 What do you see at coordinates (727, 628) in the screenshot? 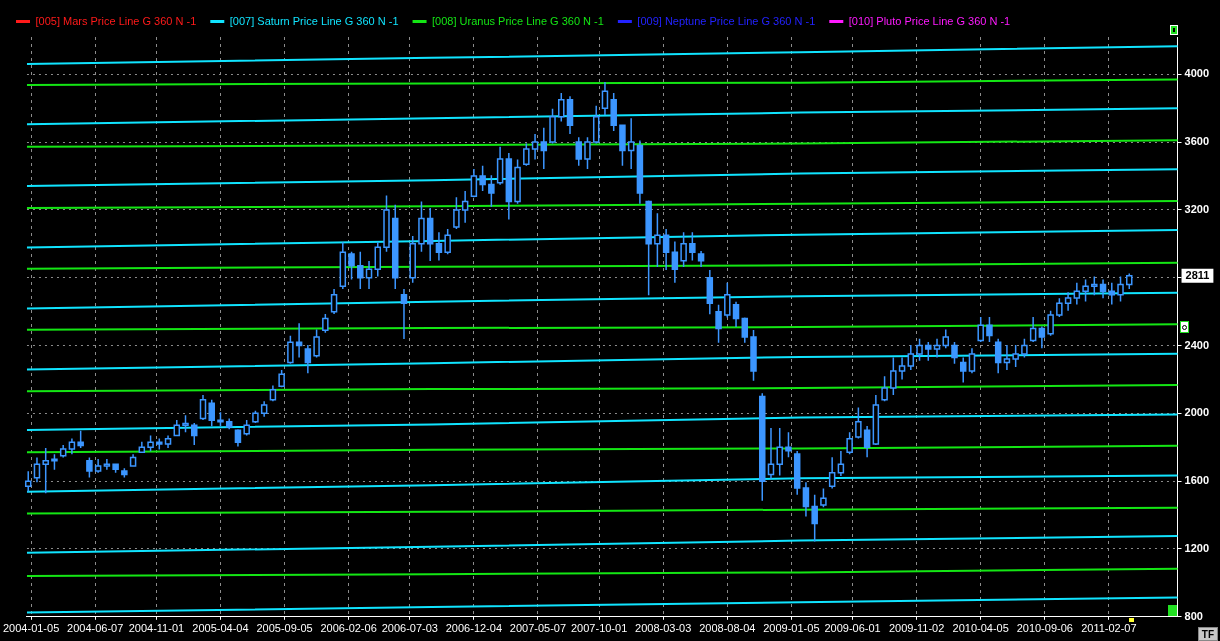
I see `x-tick-label: 2008-08-04` at bounding box center [727, 628].